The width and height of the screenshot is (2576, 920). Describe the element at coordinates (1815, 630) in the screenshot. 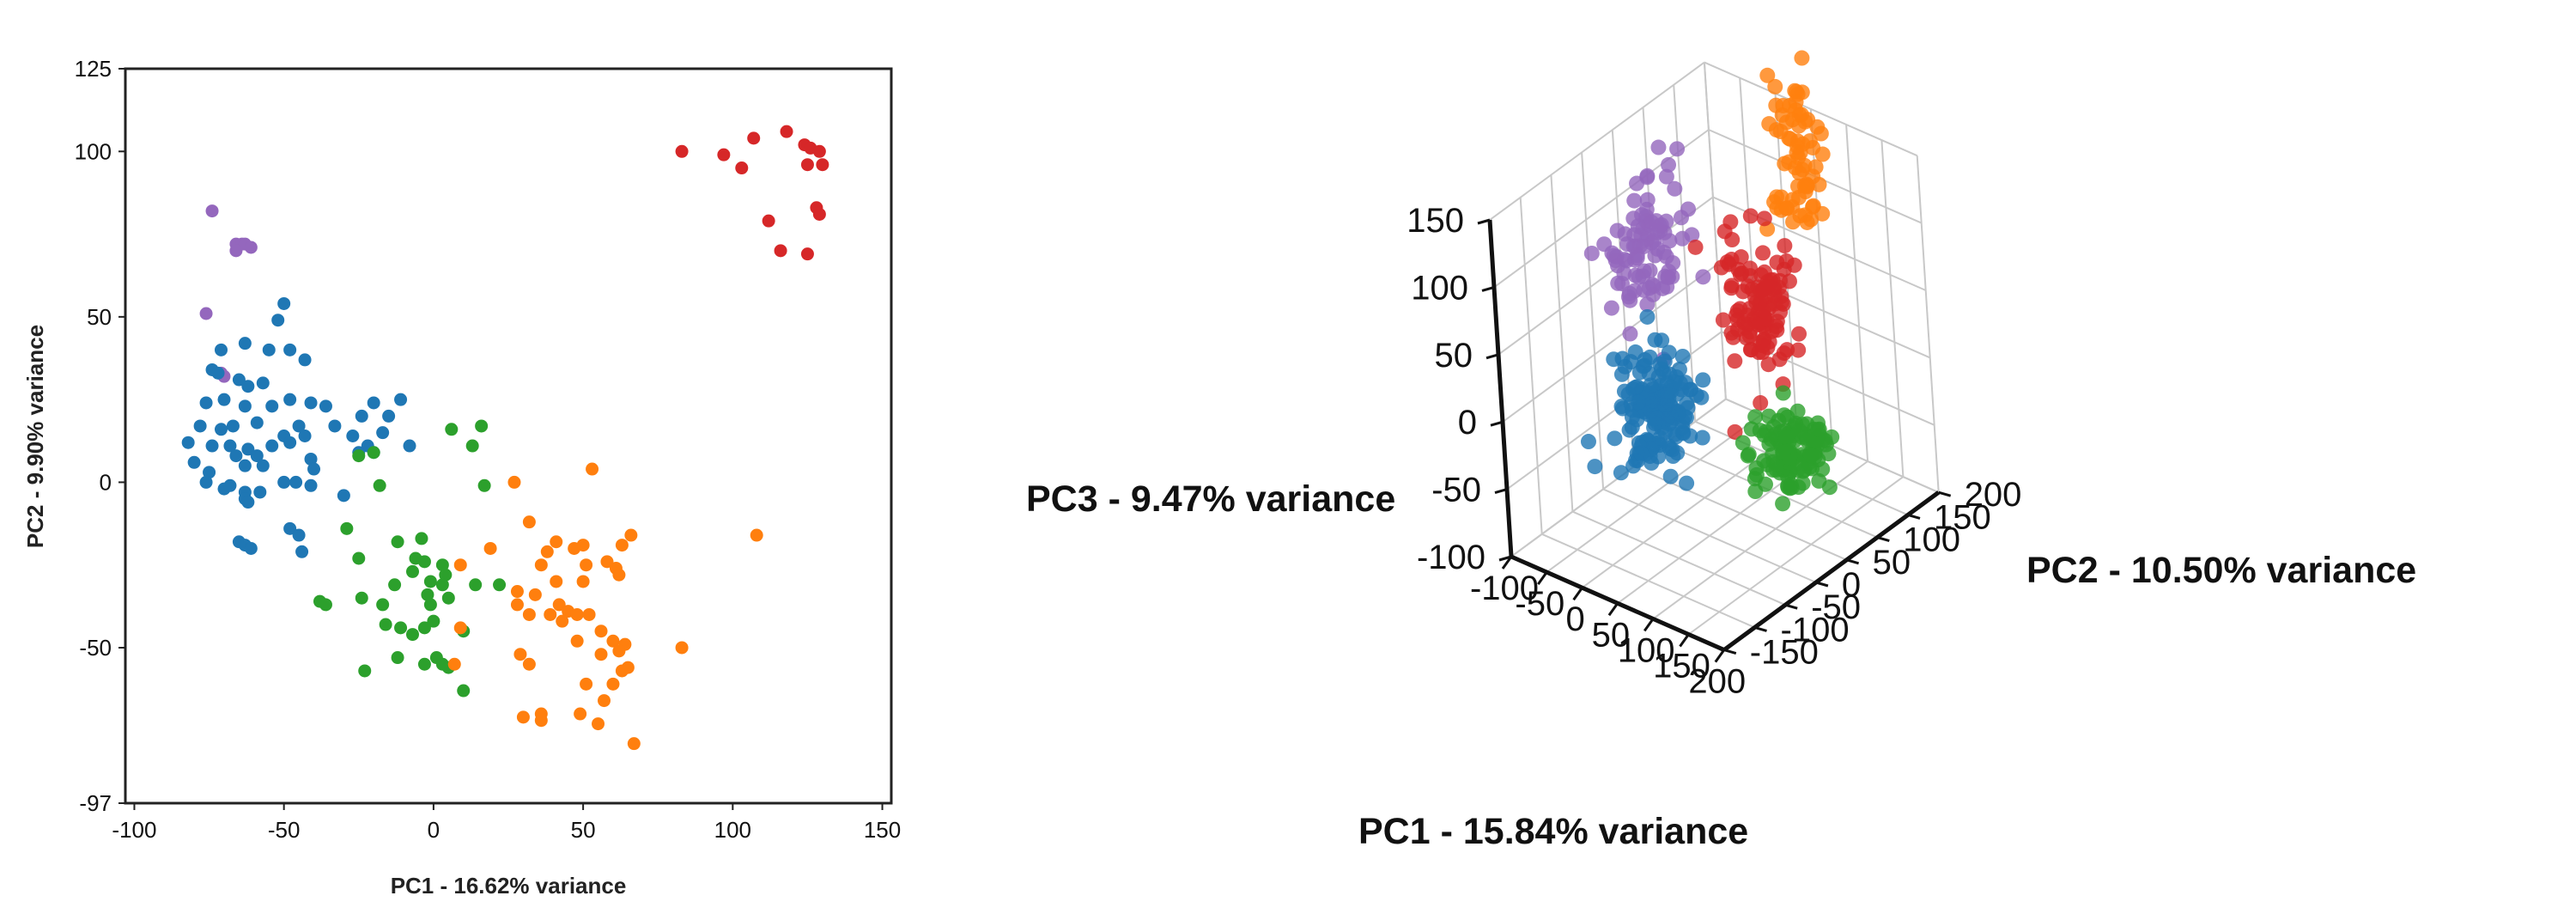

I see `y-tick-label: -100` at that location.